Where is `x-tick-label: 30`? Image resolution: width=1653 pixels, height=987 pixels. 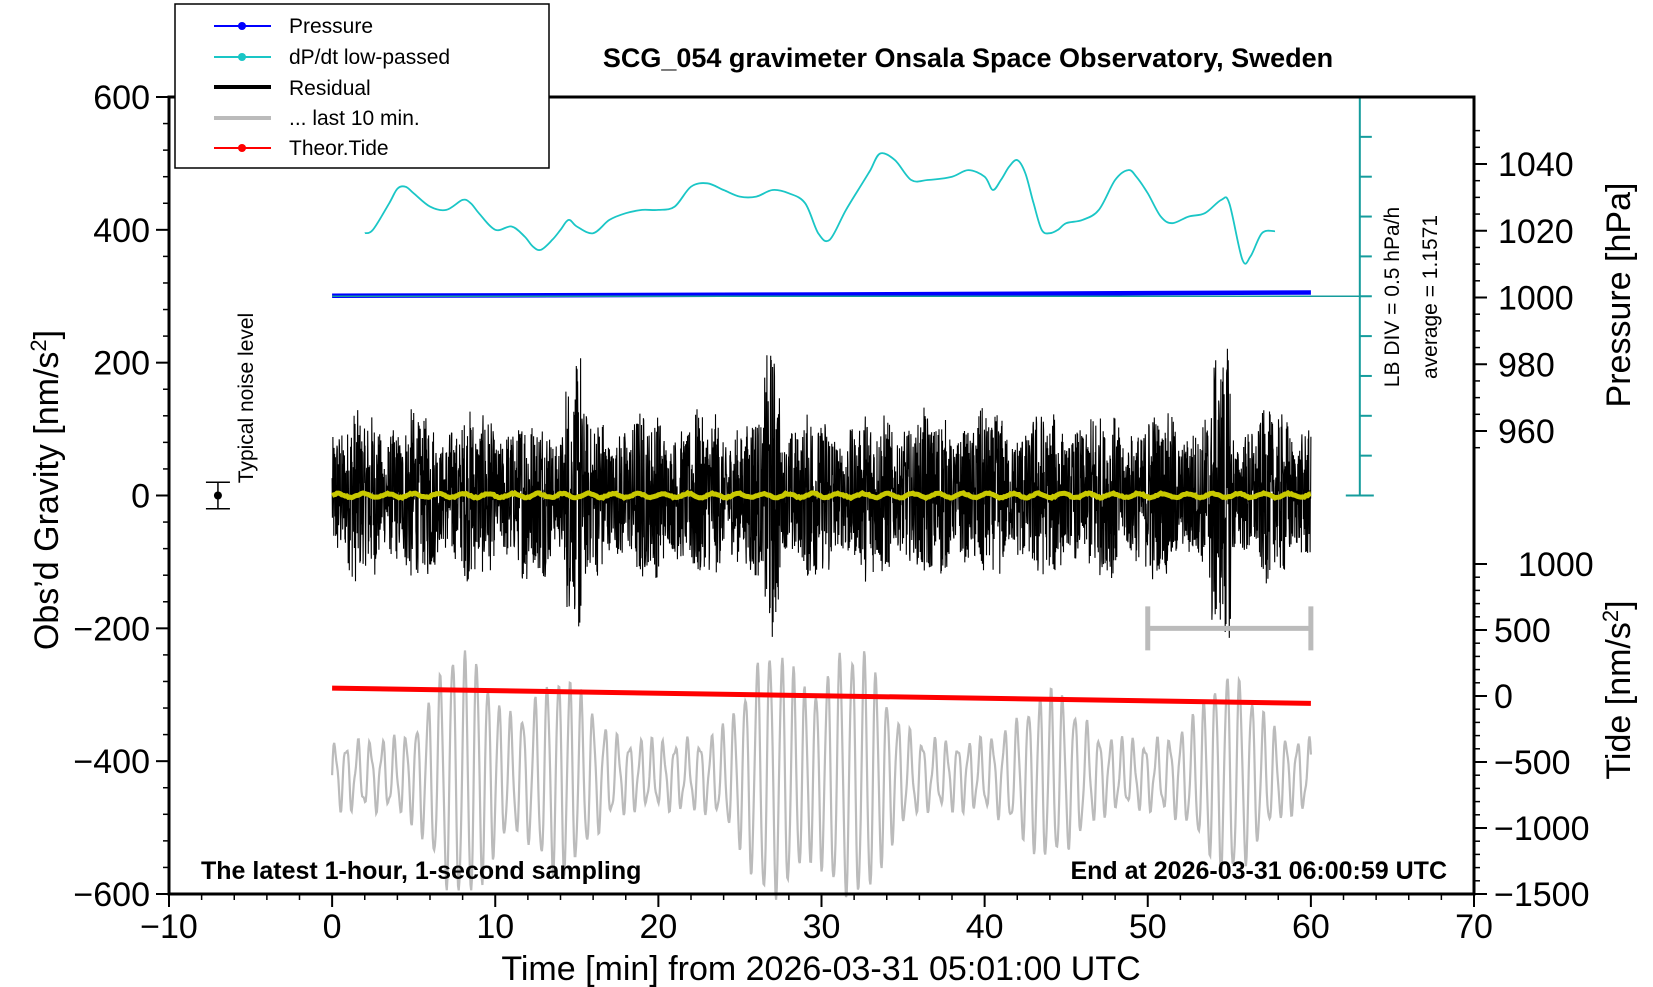 x-tick-label: 30 is located at coordinates (822, 927).